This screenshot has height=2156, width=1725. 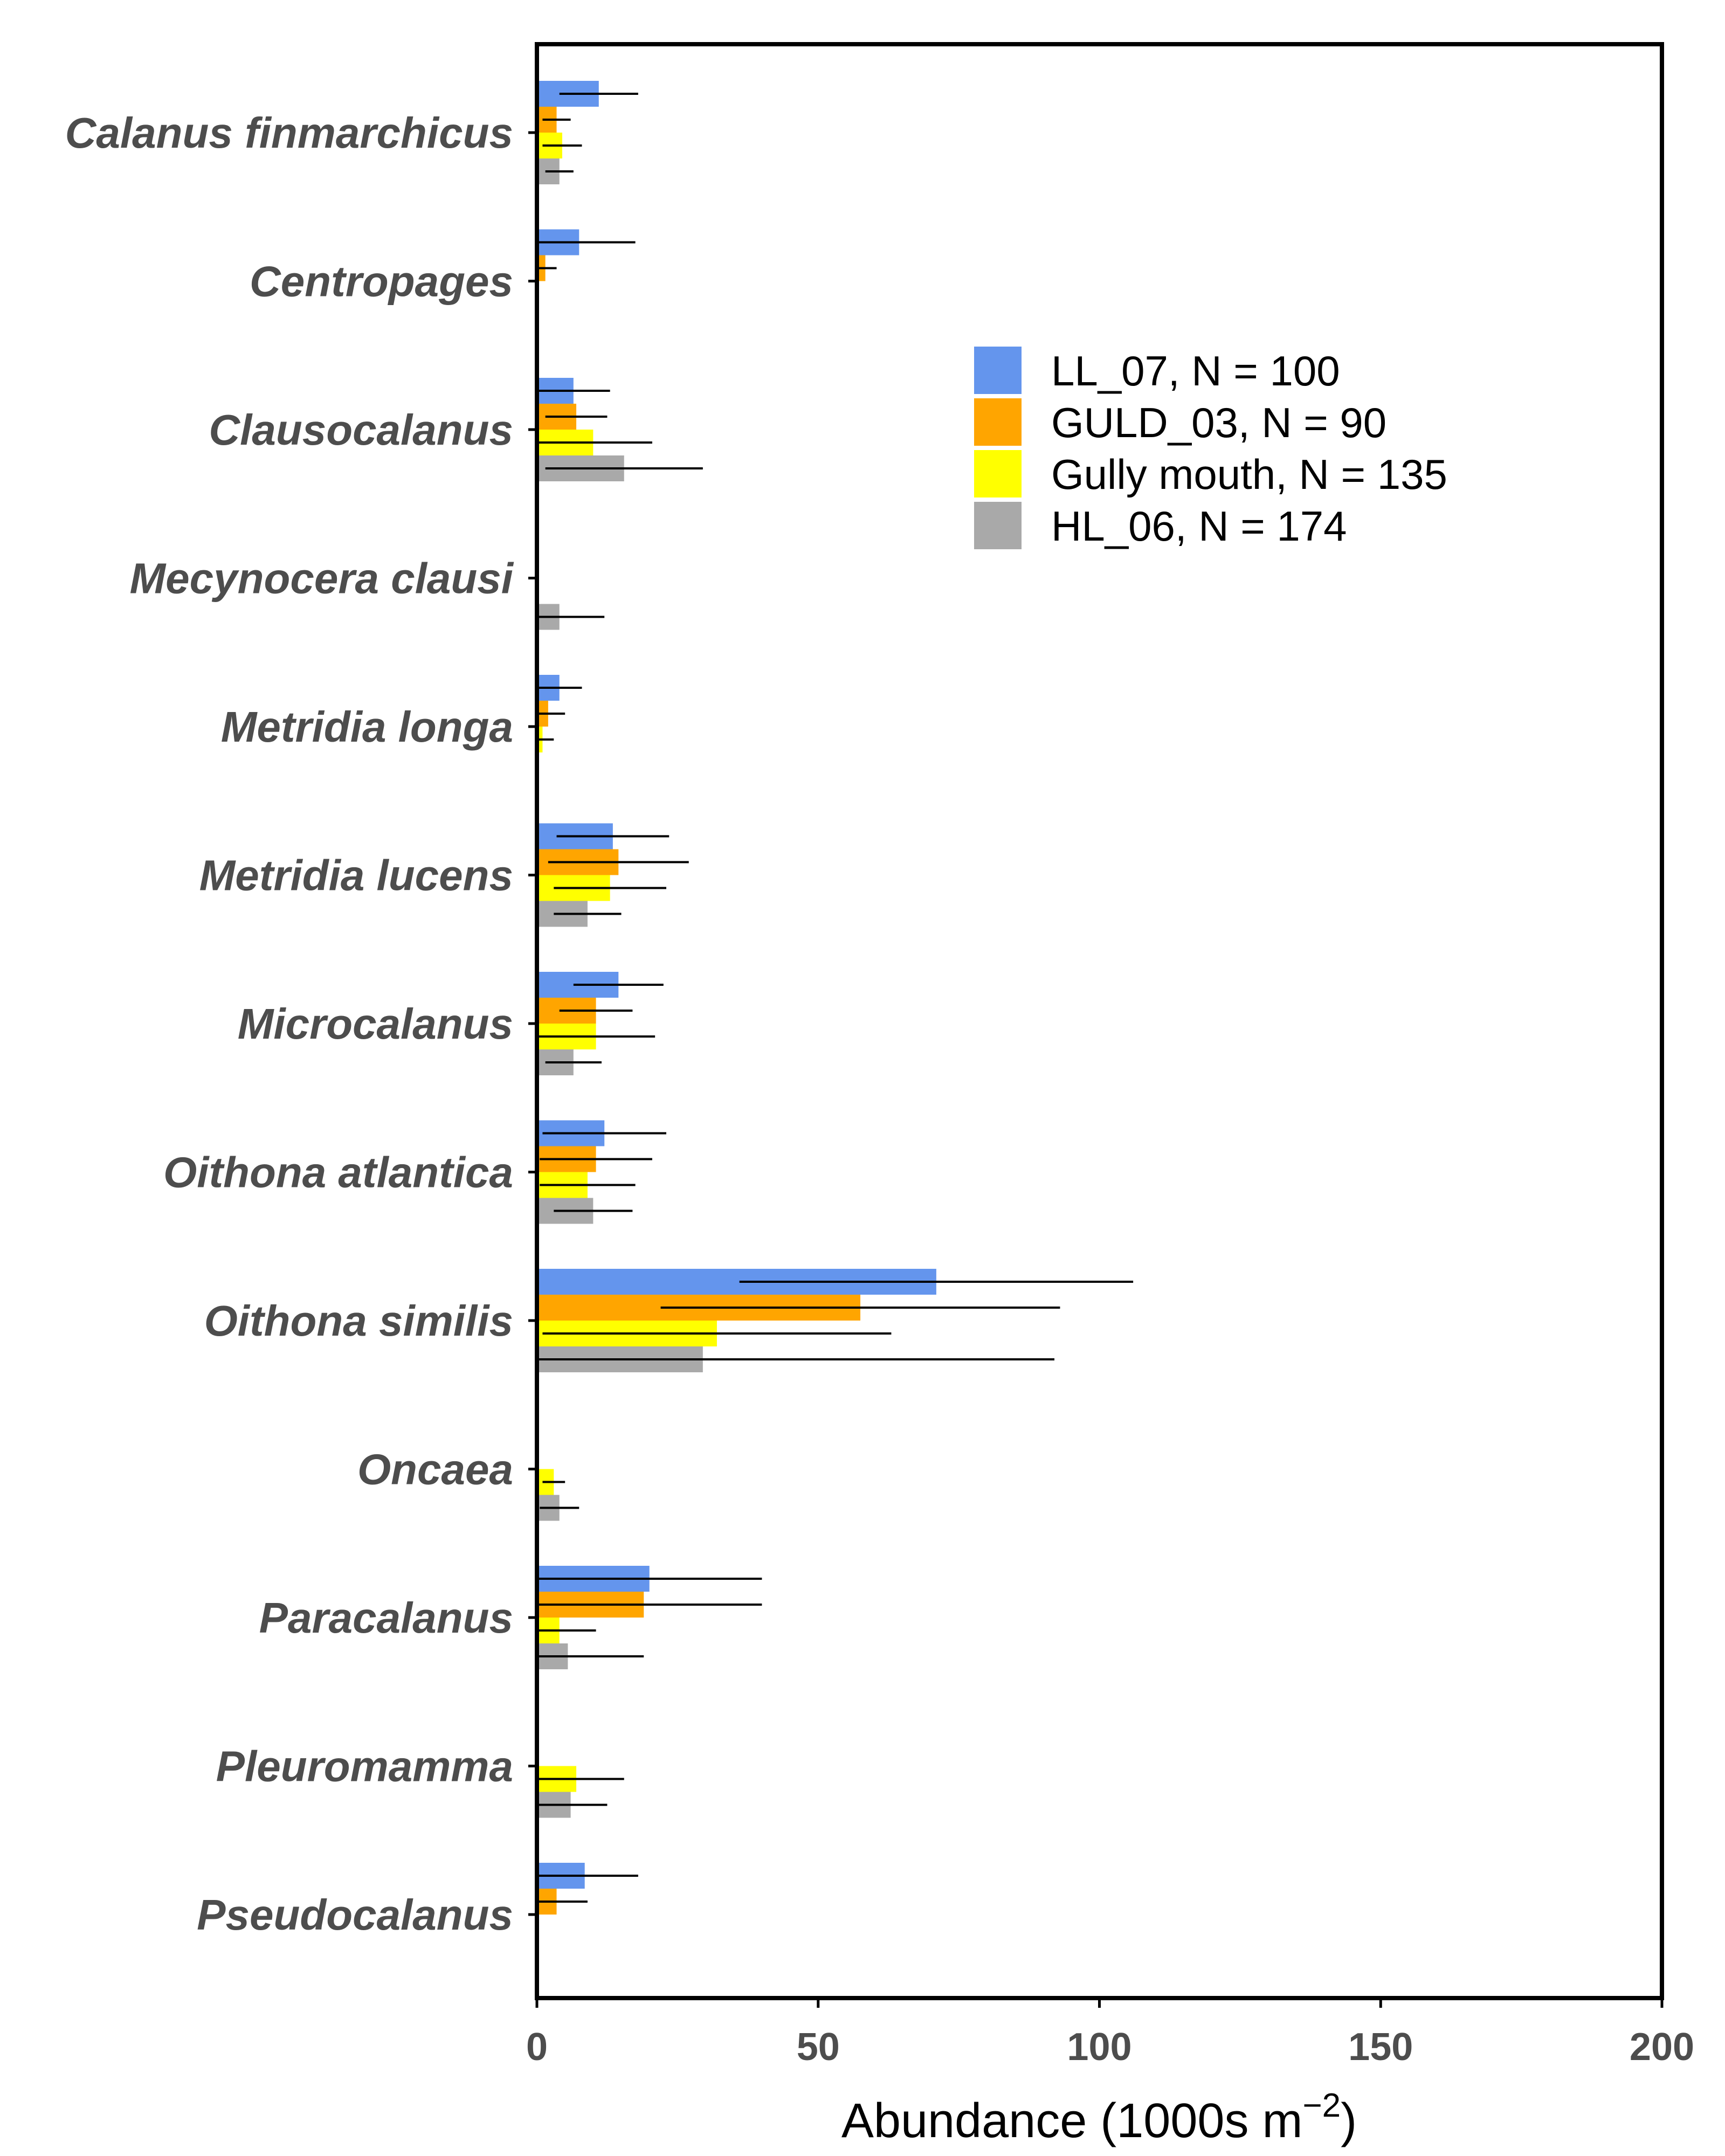 I want to click on x-axis-title: Abundance (1000s m−2), so click(x=1099, y=2117).